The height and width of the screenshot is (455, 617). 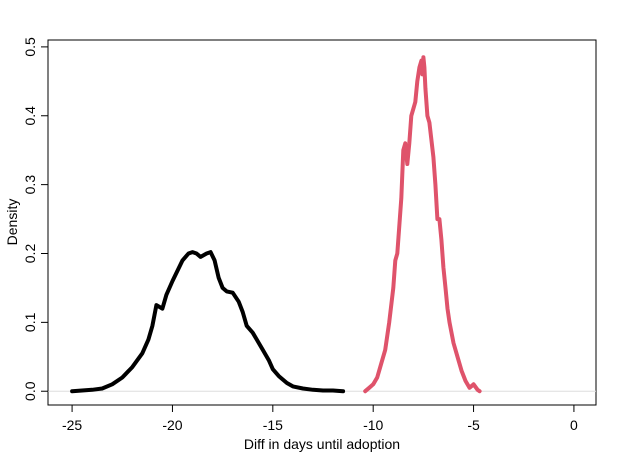 I want to click on density-curve-red, so click(x=422, y=224).